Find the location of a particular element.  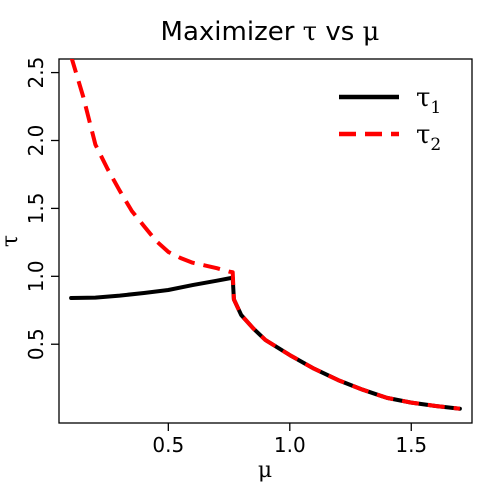

chart-title-prefix: Maximizer is located at coordinates (232, 32).